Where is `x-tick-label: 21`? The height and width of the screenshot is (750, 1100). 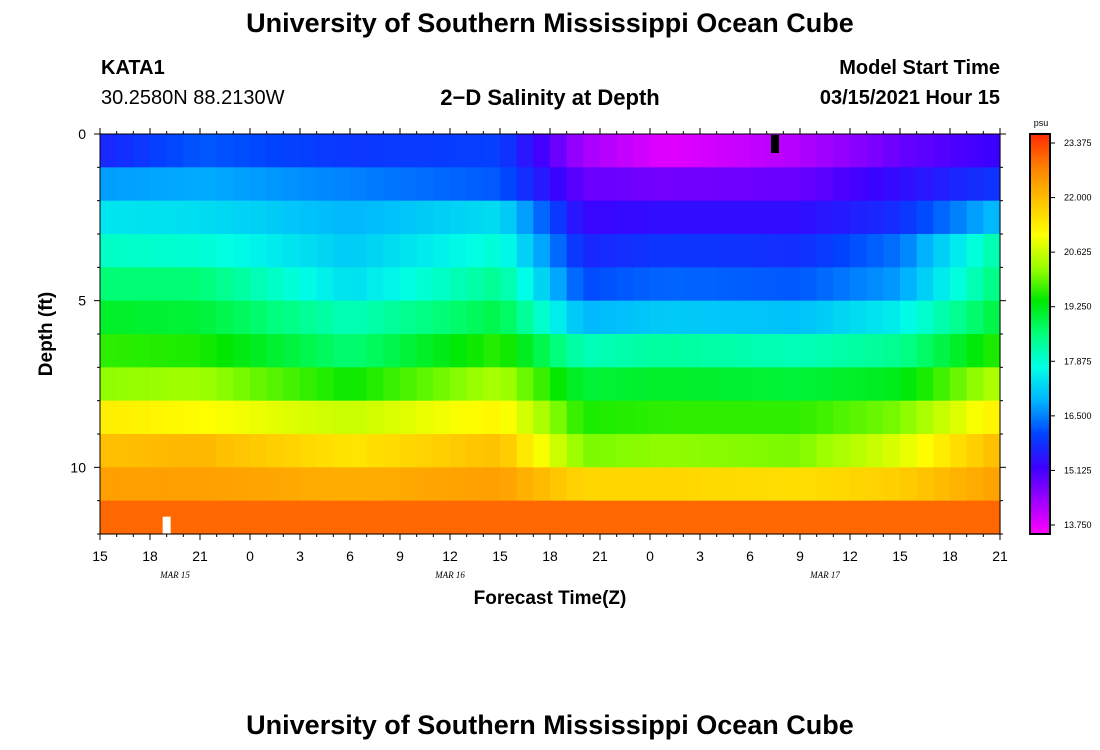 x-tick-label: 21 is located at coordinates (200, 556).